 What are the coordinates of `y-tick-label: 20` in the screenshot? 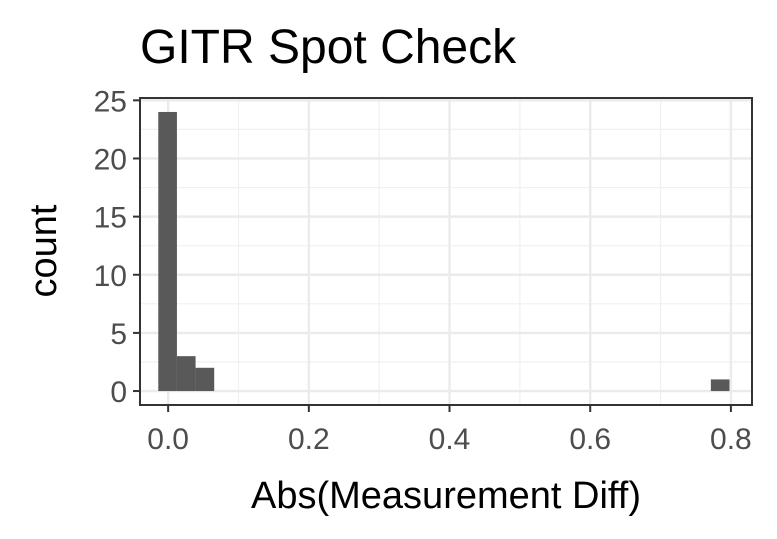 It's located at (110, 159).